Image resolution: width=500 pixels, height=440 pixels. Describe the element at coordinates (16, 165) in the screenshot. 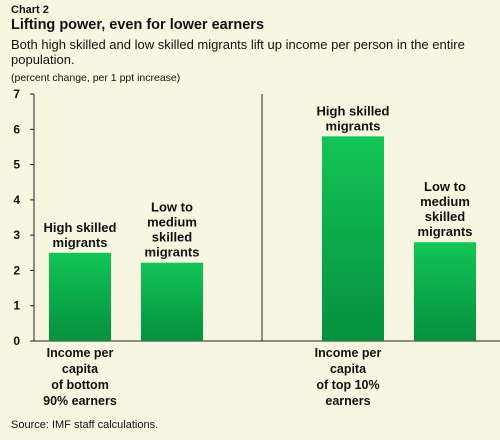

I see `y-tick-label: 5` at that location.